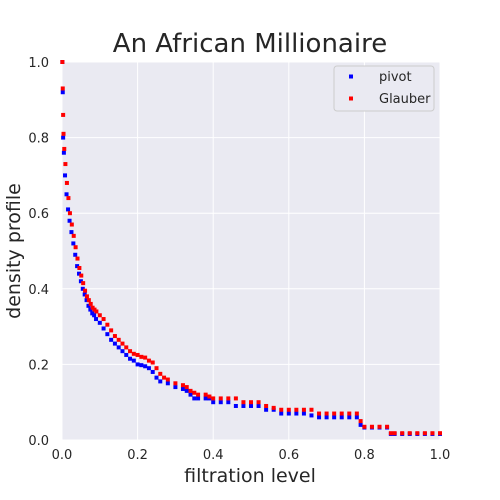 This screenshot has height=500, width=500. Describe the element at coordinates (38, 139) in the screenshot. I see `y-tick-label: 0.8` at that location.